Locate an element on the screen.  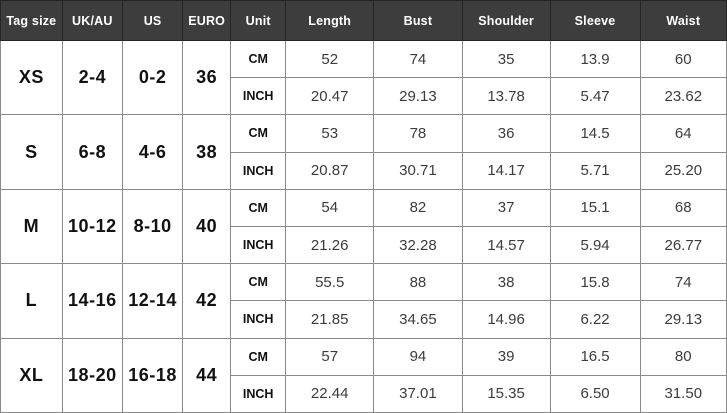
euro-cell: 36 is located at coordinates (207, 77).